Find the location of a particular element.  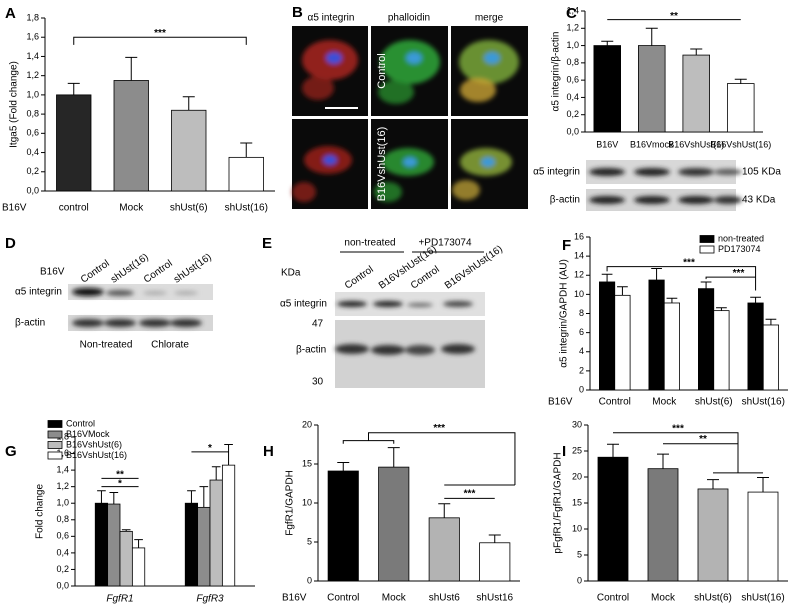

y-tick-label: 2 is located at coordinates (581, 370).